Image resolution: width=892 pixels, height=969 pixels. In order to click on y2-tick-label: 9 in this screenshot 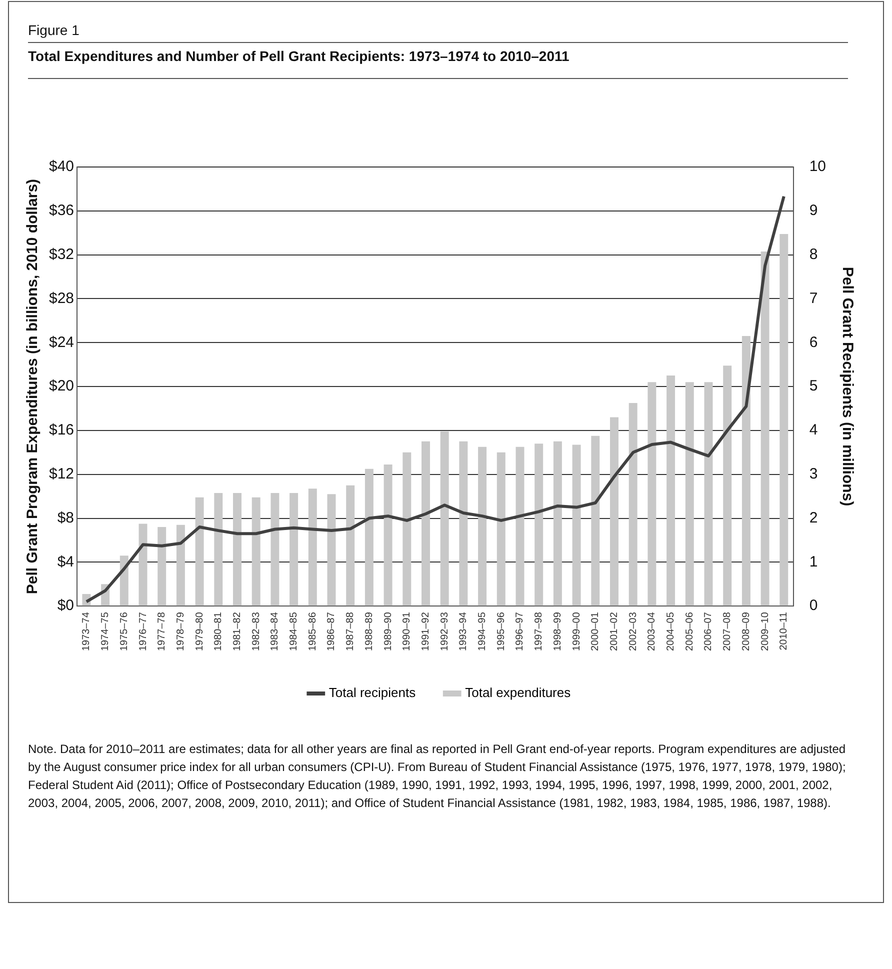, I will do `click(813, 211)`.